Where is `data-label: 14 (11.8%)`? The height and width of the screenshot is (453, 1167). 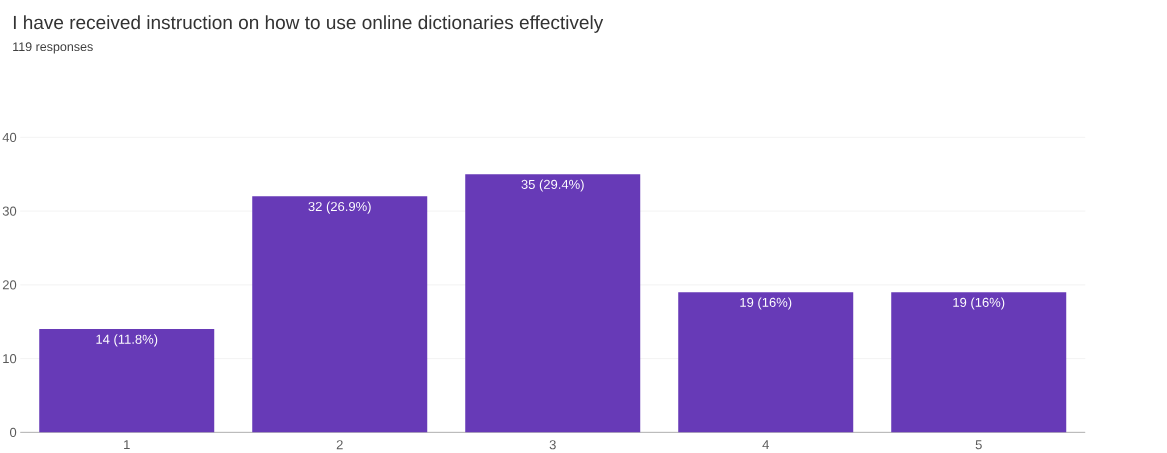
data-label: 14 (11.8%) is located at coordinates (127, 340).